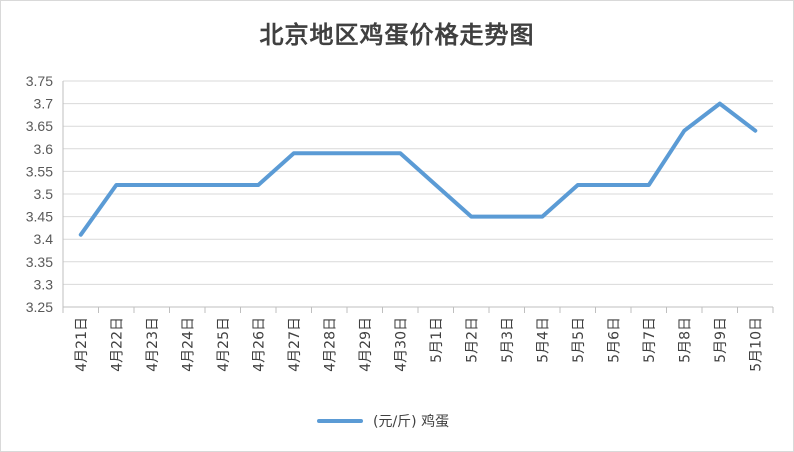  What do you see at coordinates (508, 340) in the screenshot?
I see `x-tick-label: 5月3日` at bounding box center [508, 340].